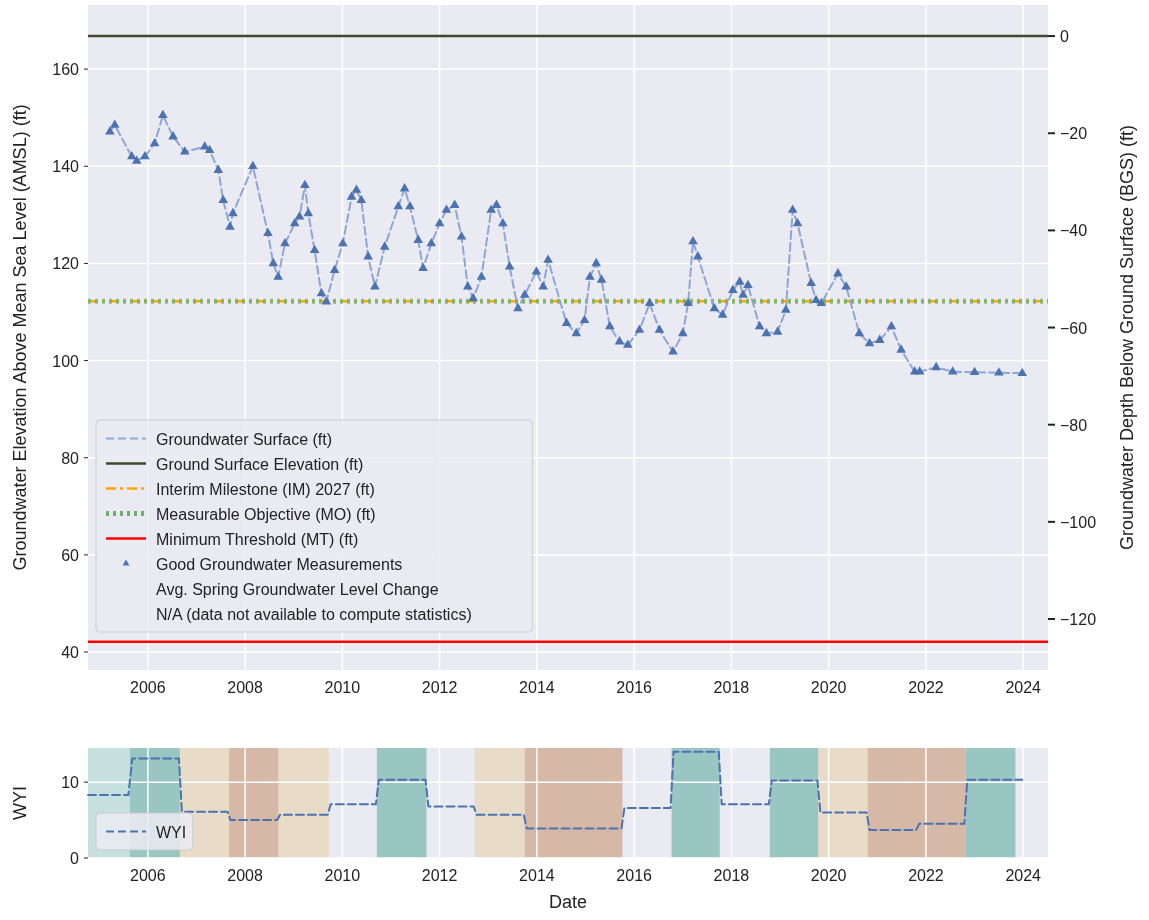 This screenshot has height=920, width=1149. Describe the element at coordinates (1074, 231) in the screenshot. I see `y2-tick-label: −40` at that location.